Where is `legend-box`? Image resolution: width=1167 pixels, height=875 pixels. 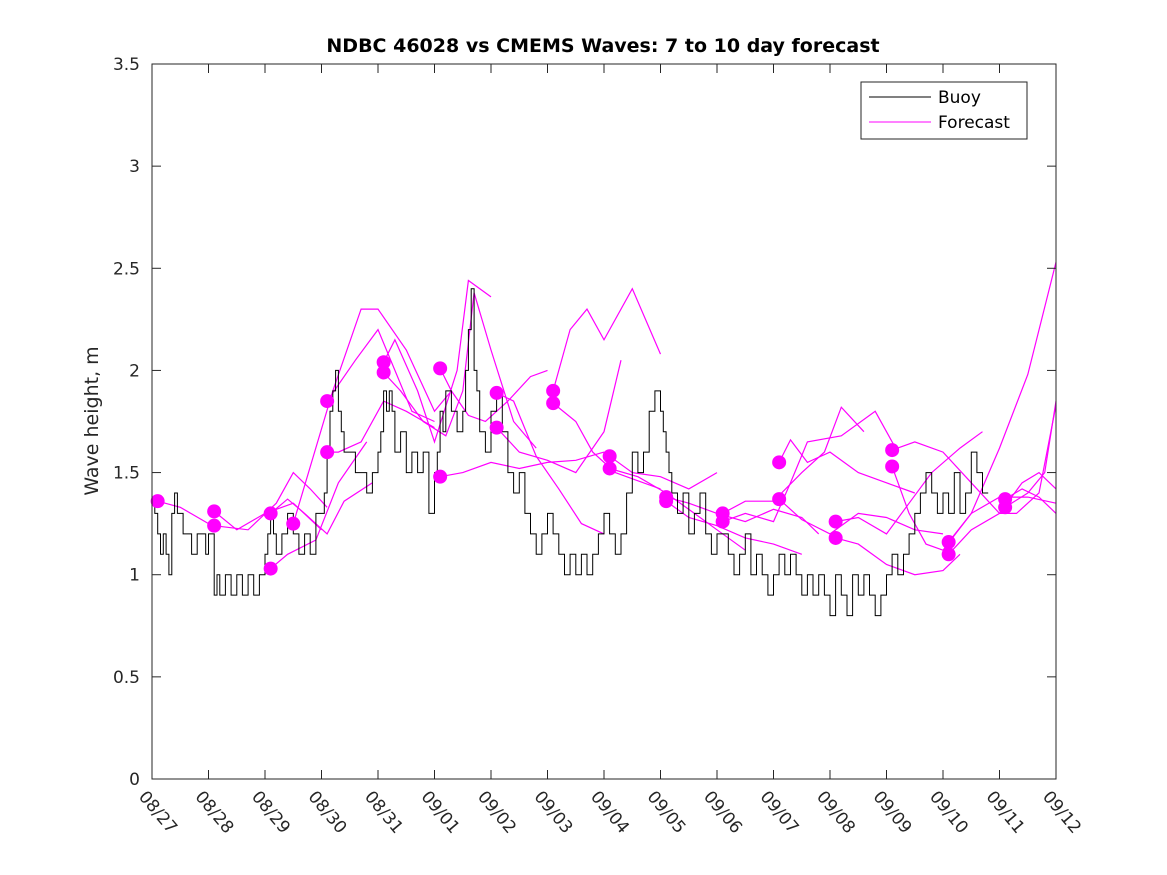
legend-box is located at coordinates (944, 110).